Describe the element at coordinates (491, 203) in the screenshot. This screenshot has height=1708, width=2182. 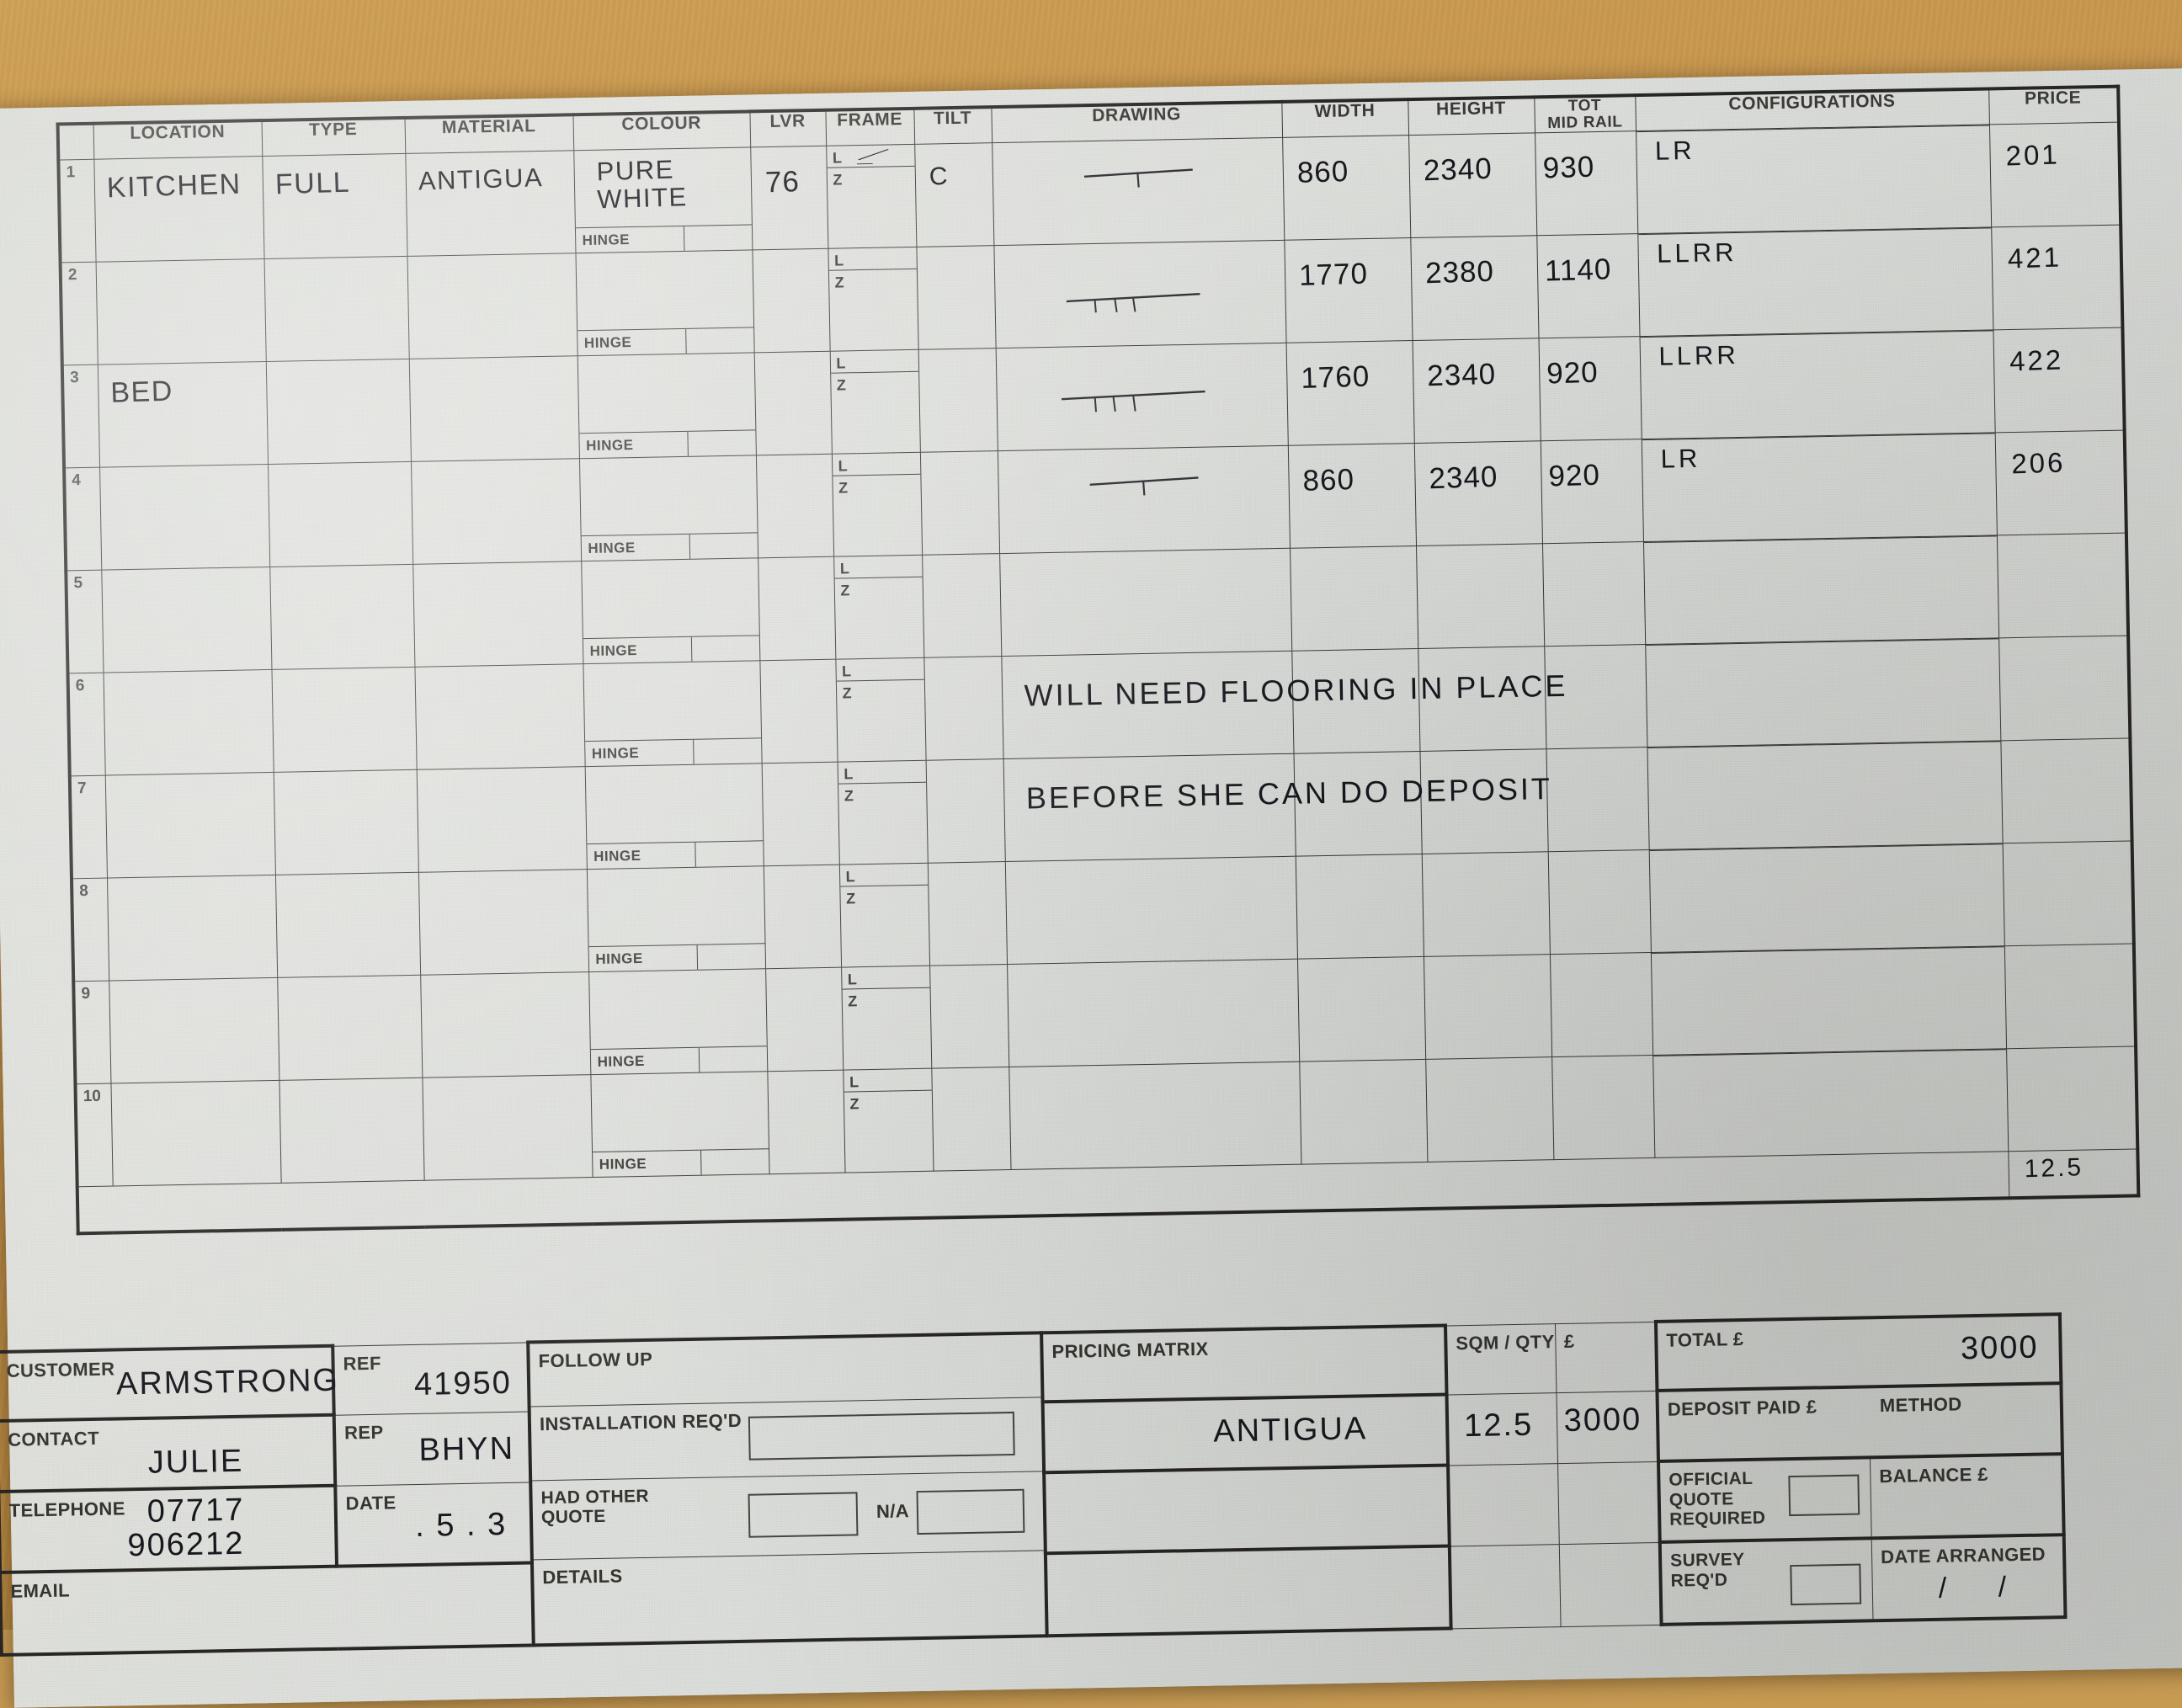
I see `cell-material: ANTIGUA` at that location.